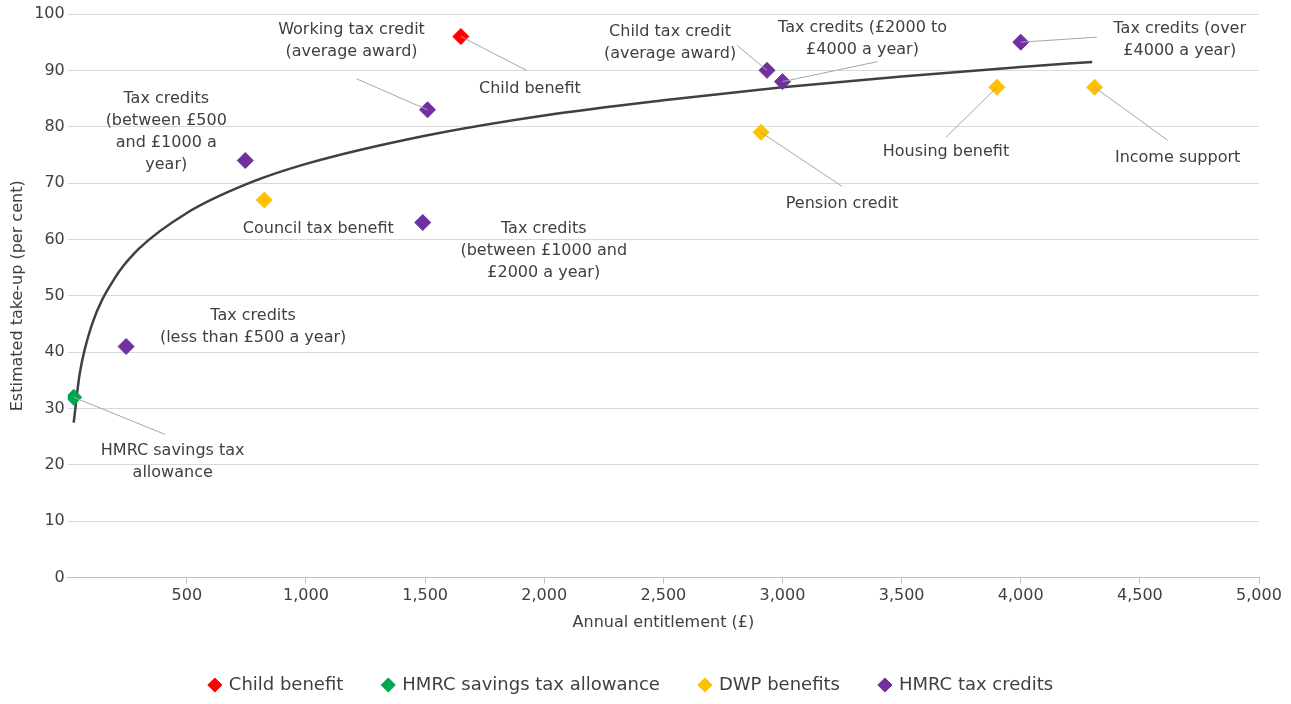 This screenshot has height=704, width=1291. Describe the element at coordinates (862, 37) in the screenshot. I see `annotation: Tax credits (£2000 to £4000 a year)` at that location.